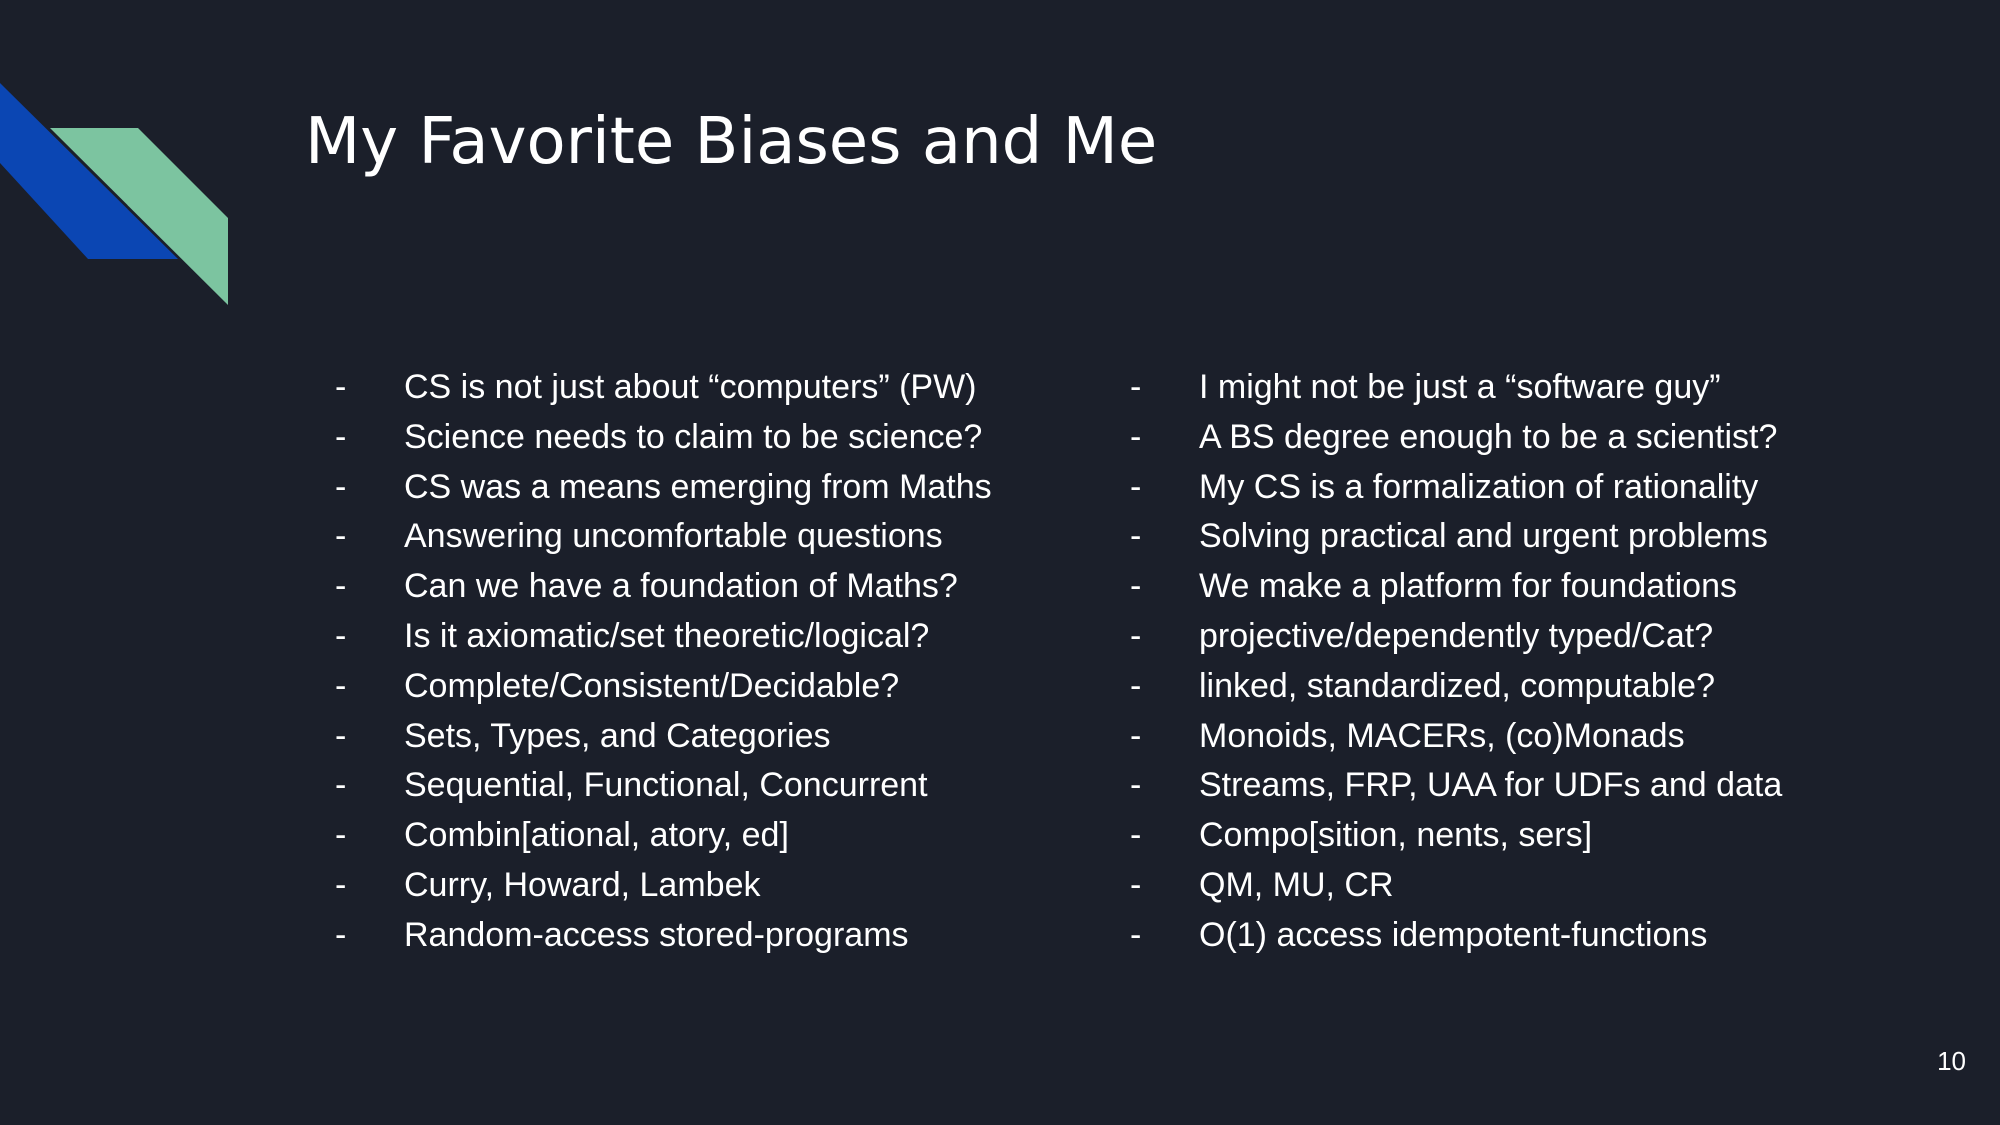 This screenshot has width=2000, height=1125. I want to click on green-stripe, so click(139, 216).